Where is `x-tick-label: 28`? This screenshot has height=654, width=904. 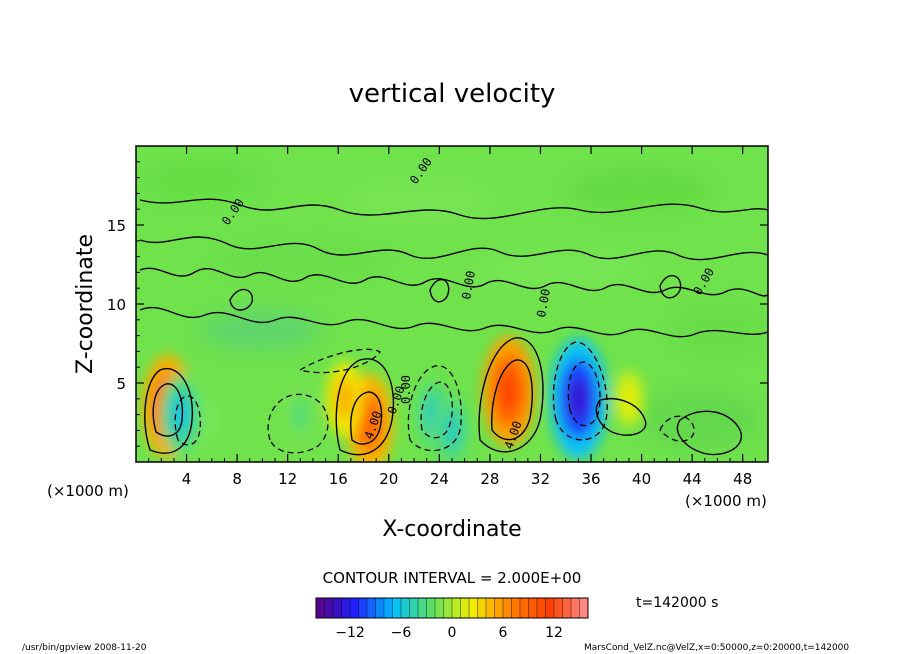
x-tick-label: 28 is located at coordinates (489, 479).